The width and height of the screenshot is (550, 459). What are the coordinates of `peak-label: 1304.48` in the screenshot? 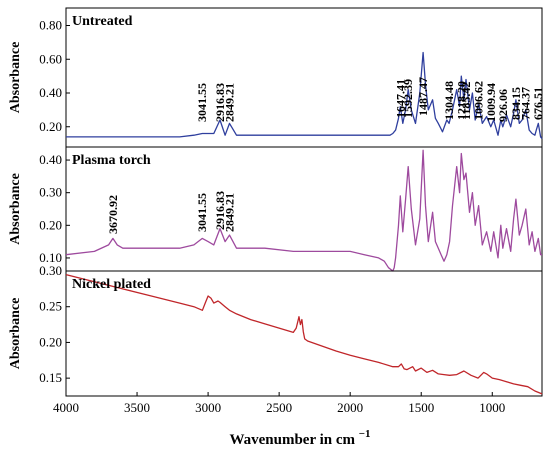 It's located at (449, 100).